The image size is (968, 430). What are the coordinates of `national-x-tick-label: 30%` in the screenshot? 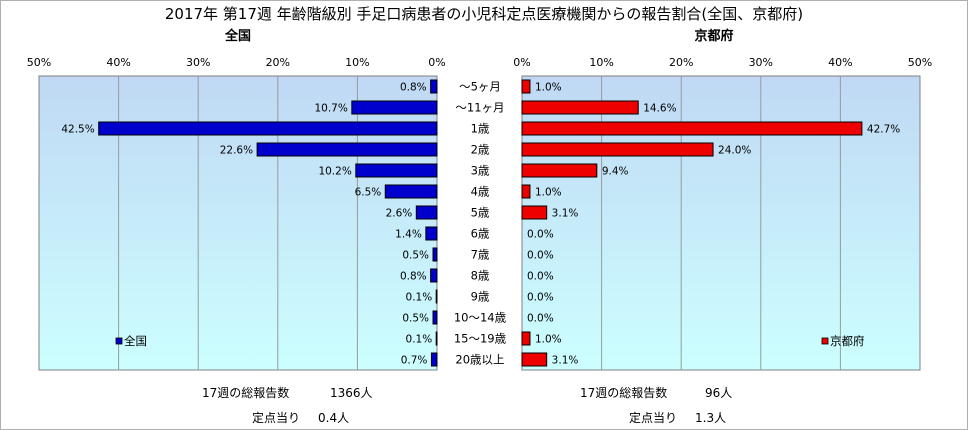 It's located at (198, 62).